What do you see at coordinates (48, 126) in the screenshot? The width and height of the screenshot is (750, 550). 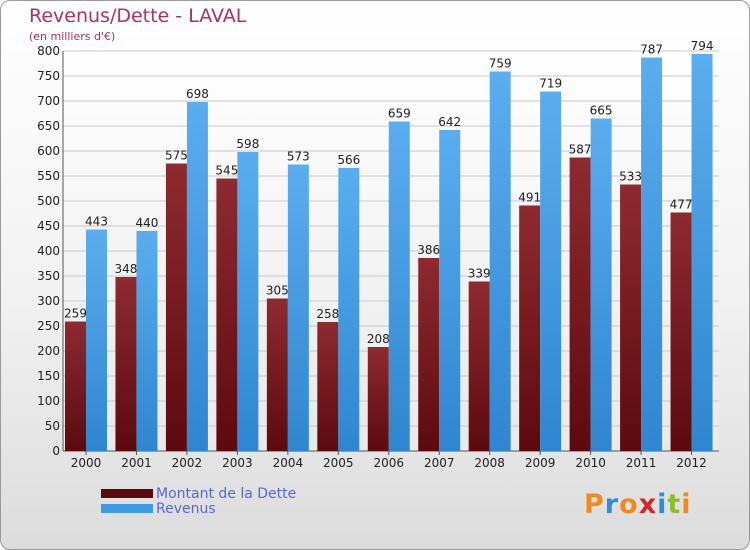 I see `y-tick-label: 650` at bounding box center [48, 126].